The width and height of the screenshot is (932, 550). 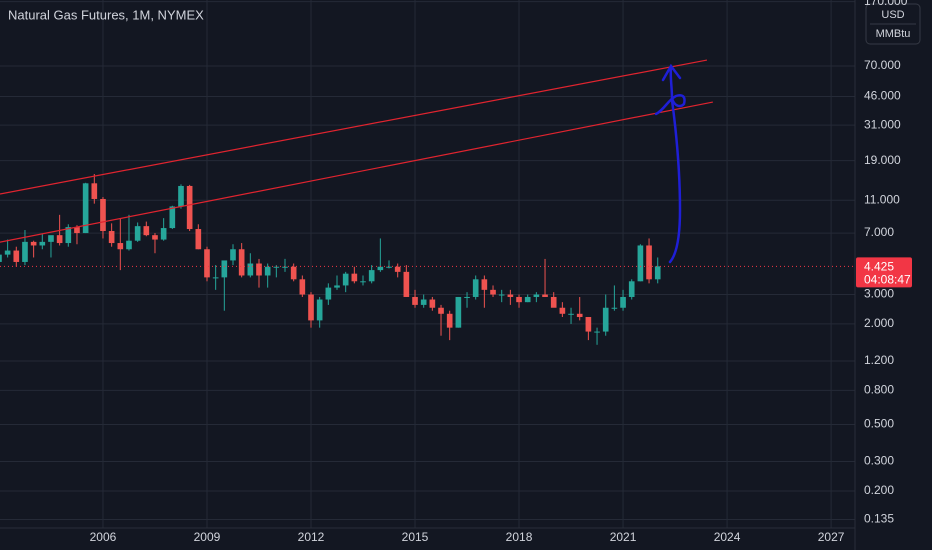 What do you see at coordinates (103, 537) in the screenshot?
I see `x-tick-label: 2006` at bounding box center [103, 537].